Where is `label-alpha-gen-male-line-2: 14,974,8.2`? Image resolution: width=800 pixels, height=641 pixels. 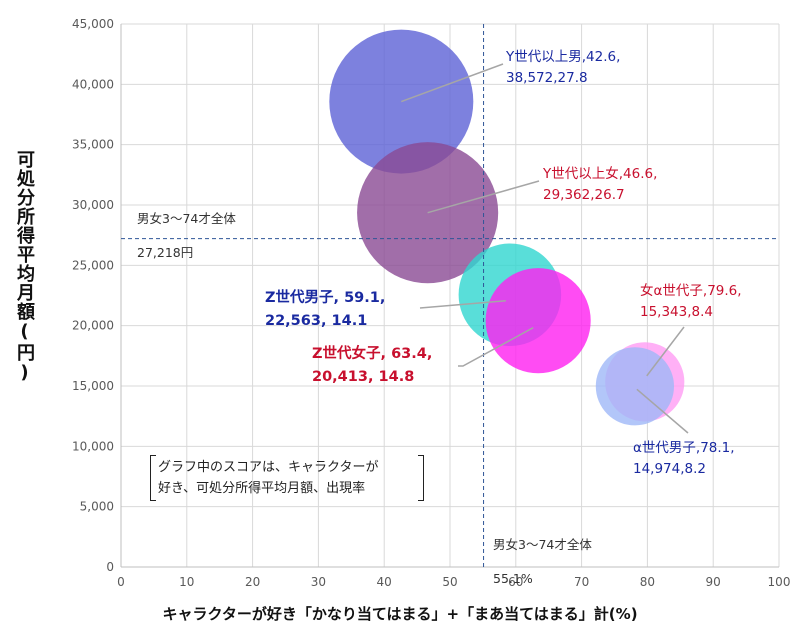
label-alpha-gen-male-line-2: 14,974,8.2 is located at coordinates (669, 469).